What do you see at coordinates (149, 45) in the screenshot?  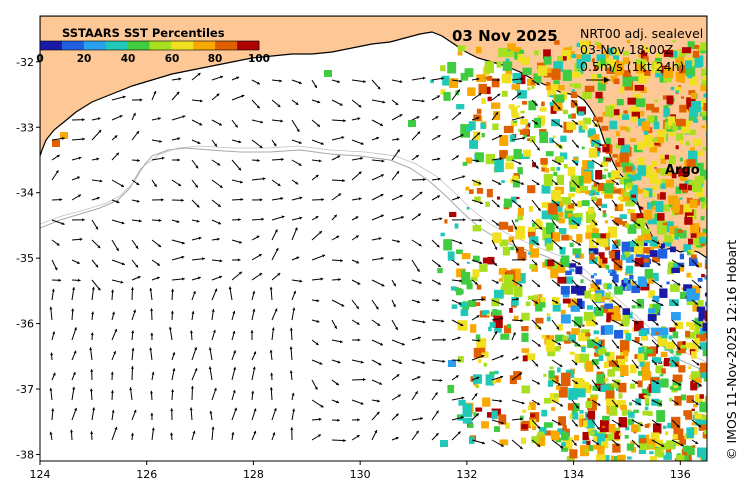 I see `colorbar-outline` at bounding box center [149, 45].